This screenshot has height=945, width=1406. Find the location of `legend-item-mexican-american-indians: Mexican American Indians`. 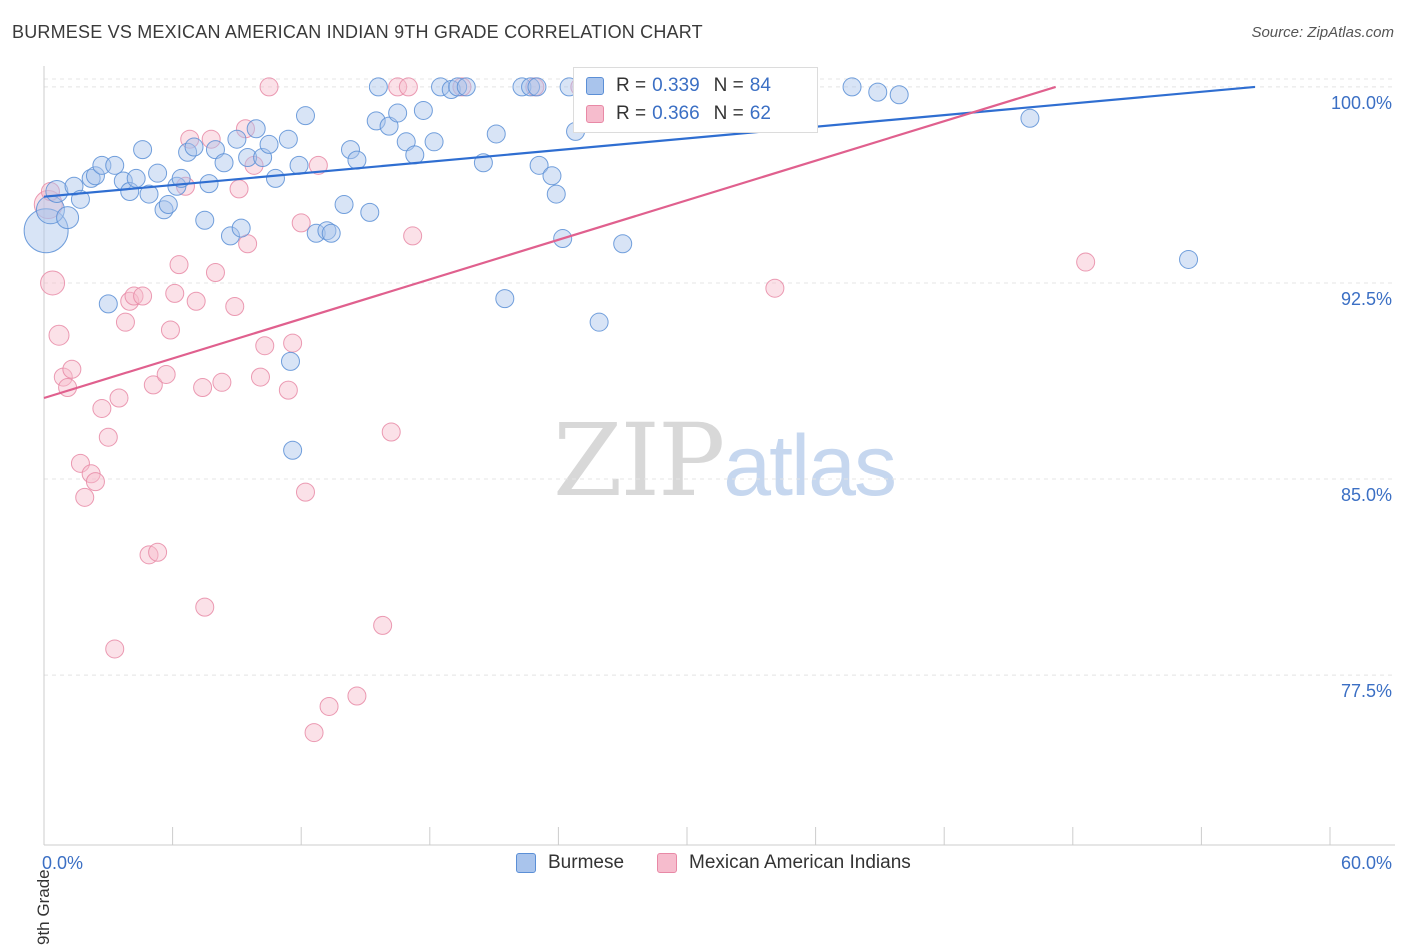

legend-item-mexican-american-indians: Mexican American Indians is located at coordinates (784, 863).